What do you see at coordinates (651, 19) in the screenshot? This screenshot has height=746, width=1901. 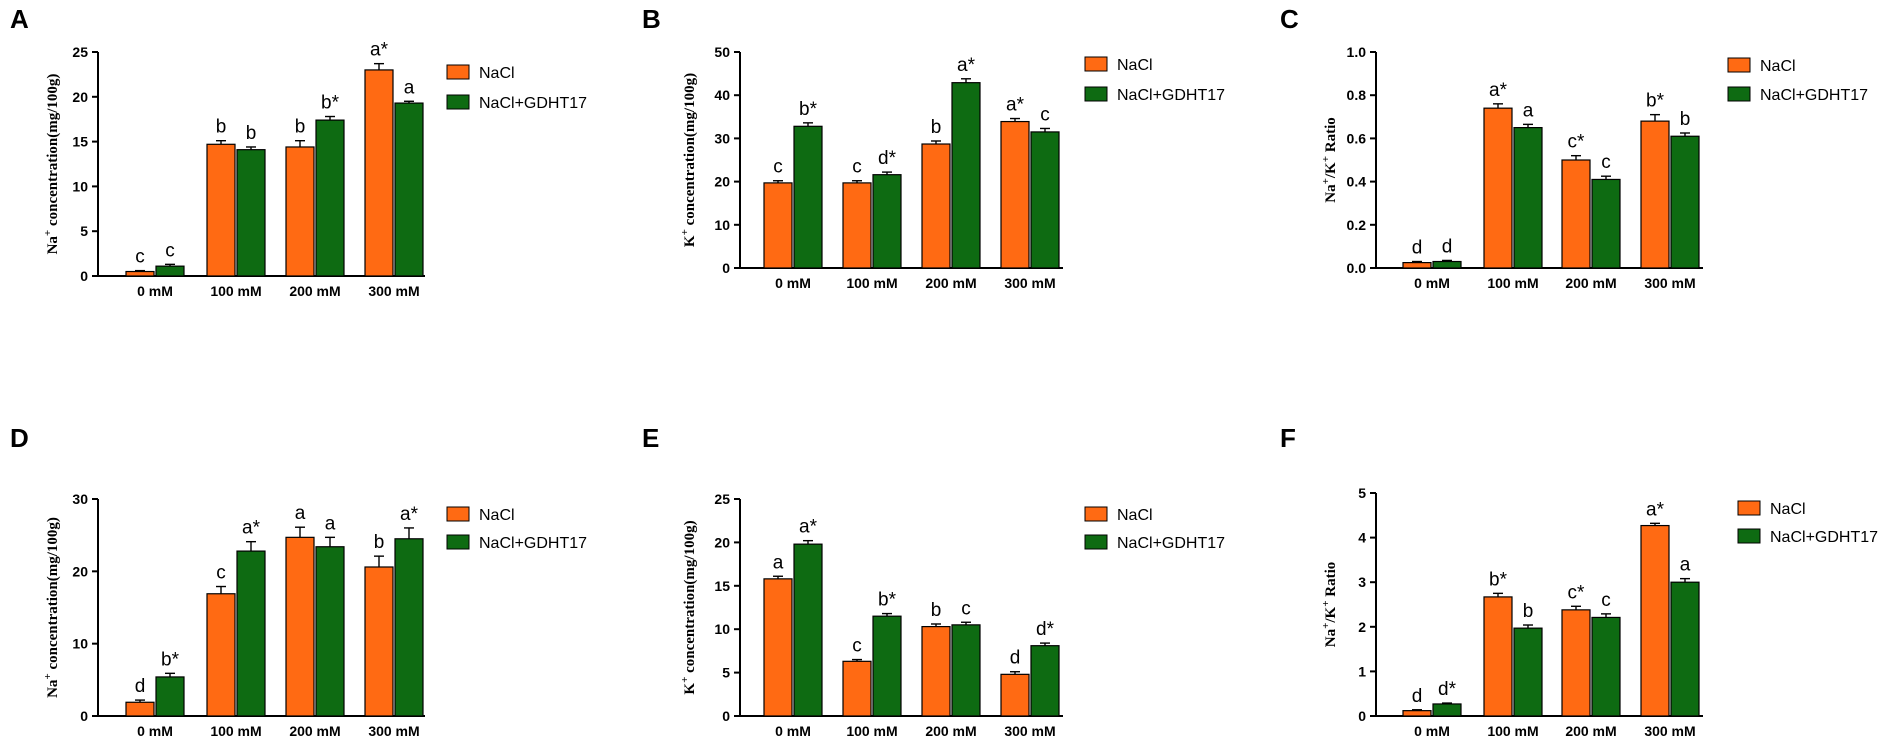 I see `panel-letter-b: B` at bounding box center [651, 19].